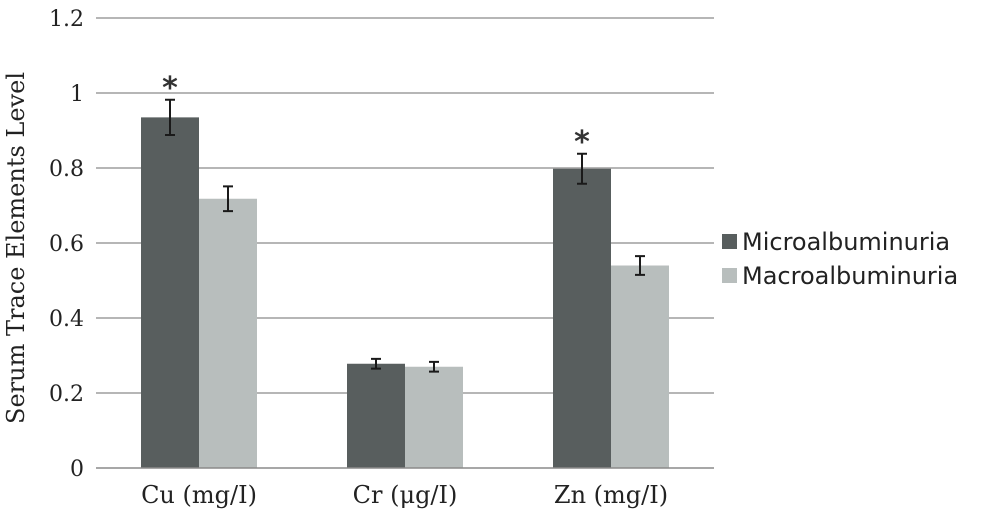  I want to click on y-tick-labels: 0 0.2 0.4 0.6 0.8 1 1.2, so click(66, 244).